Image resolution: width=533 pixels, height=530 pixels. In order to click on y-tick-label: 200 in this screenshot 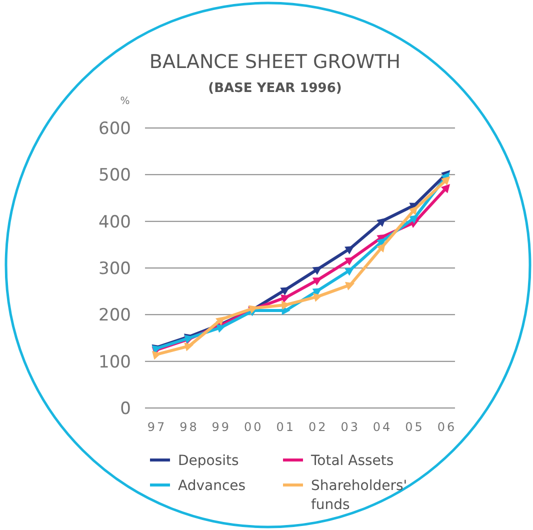, I will do `click(114, 316)`.